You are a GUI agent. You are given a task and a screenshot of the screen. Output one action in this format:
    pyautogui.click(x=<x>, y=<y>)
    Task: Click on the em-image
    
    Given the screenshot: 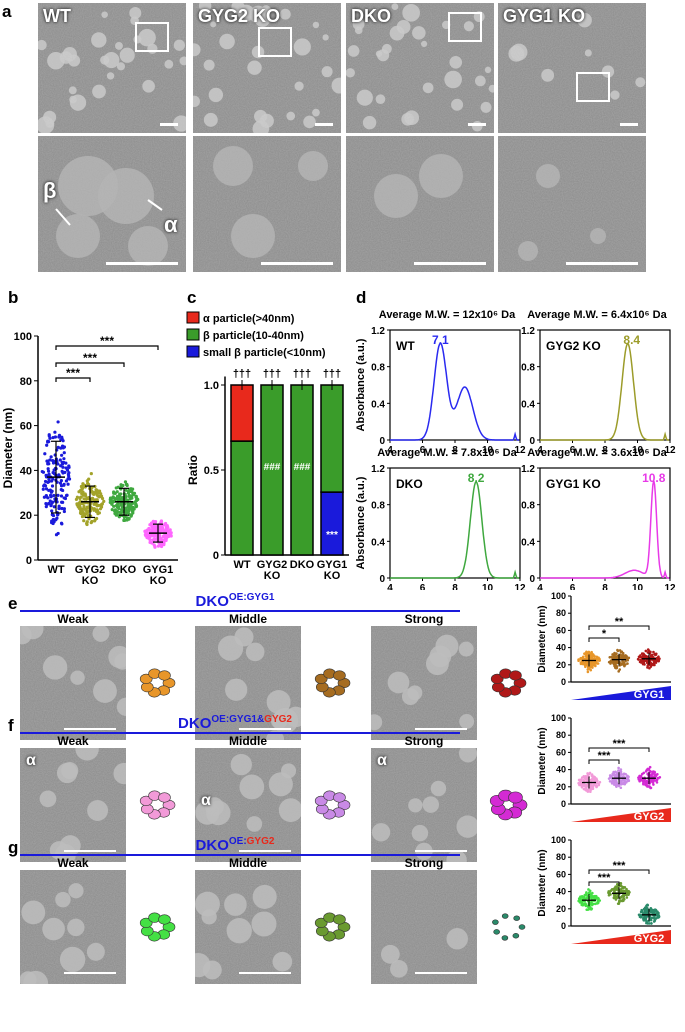 What is the action you would take?
    pyautogui.click(x=424, y=683)
    